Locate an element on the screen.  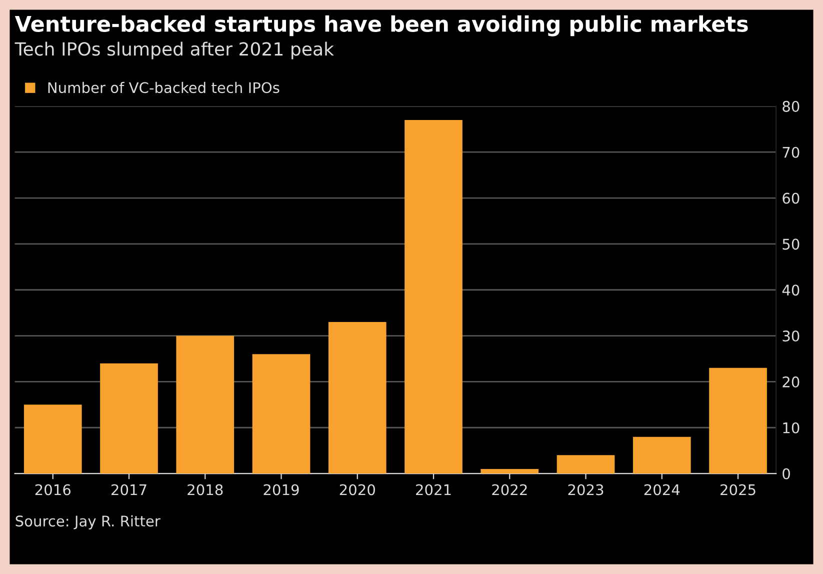
y-tick-label: 70 is located at coordinates (791, 152).